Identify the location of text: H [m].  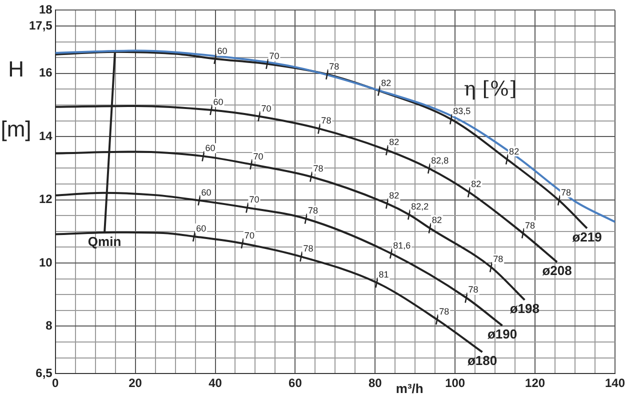
(16, 99).